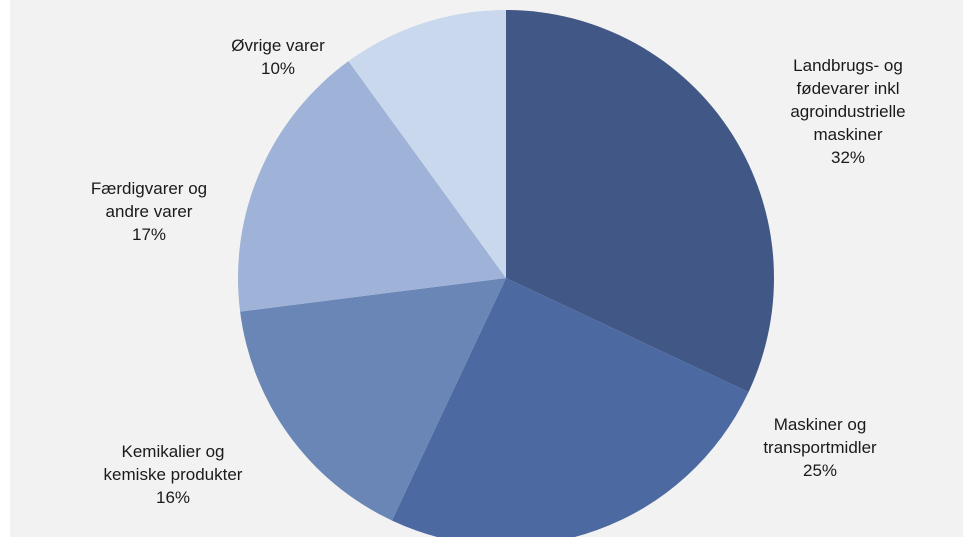  What do you see at coordinates (820, 470) in the screenshot?
I see `slice-percent: 25%` at bounding box center [820, 470].